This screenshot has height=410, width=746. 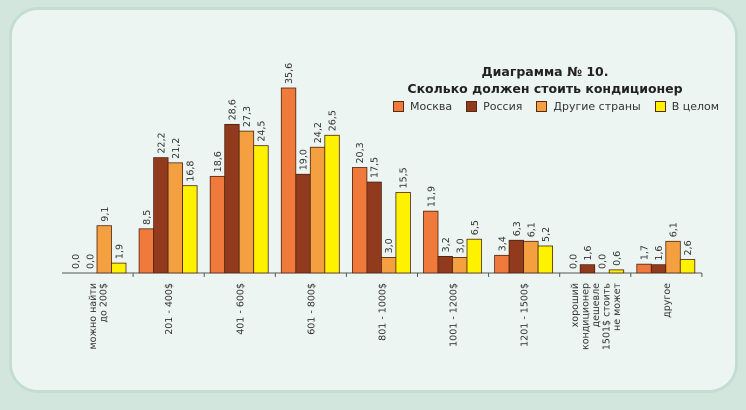 I want to click on data-label: 22,2, so click(x=161, y=142).